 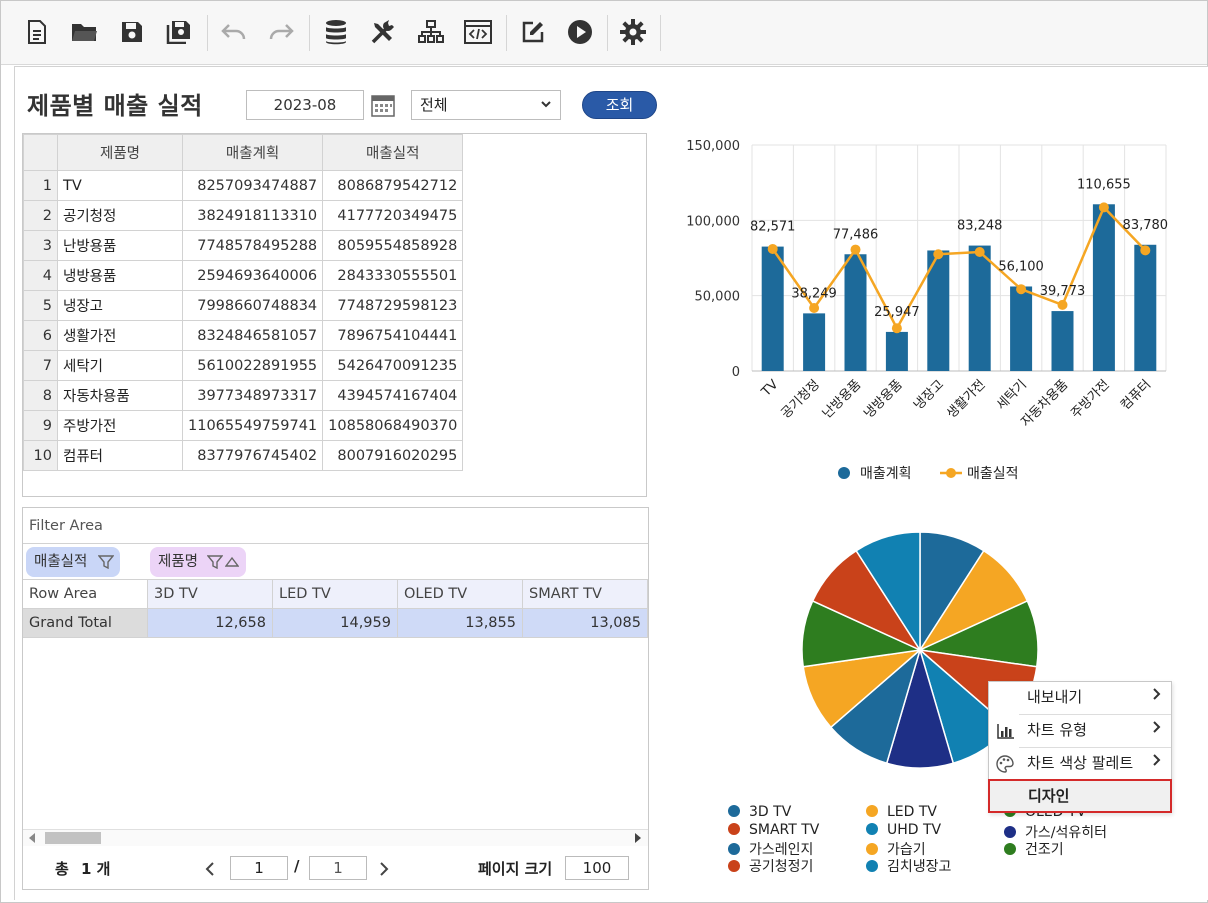 What do you see at coordinates (901, 812) in the screenshot?
I see `legend-item: LED TV` at bounding box center [901, 812].